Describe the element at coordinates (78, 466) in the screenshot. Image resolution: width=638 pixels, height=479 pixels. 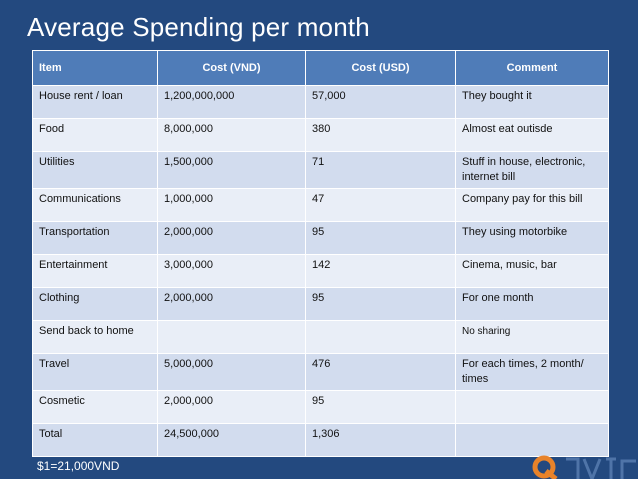
I see `exchange-rate-note: $1=21,000VND` at that location.